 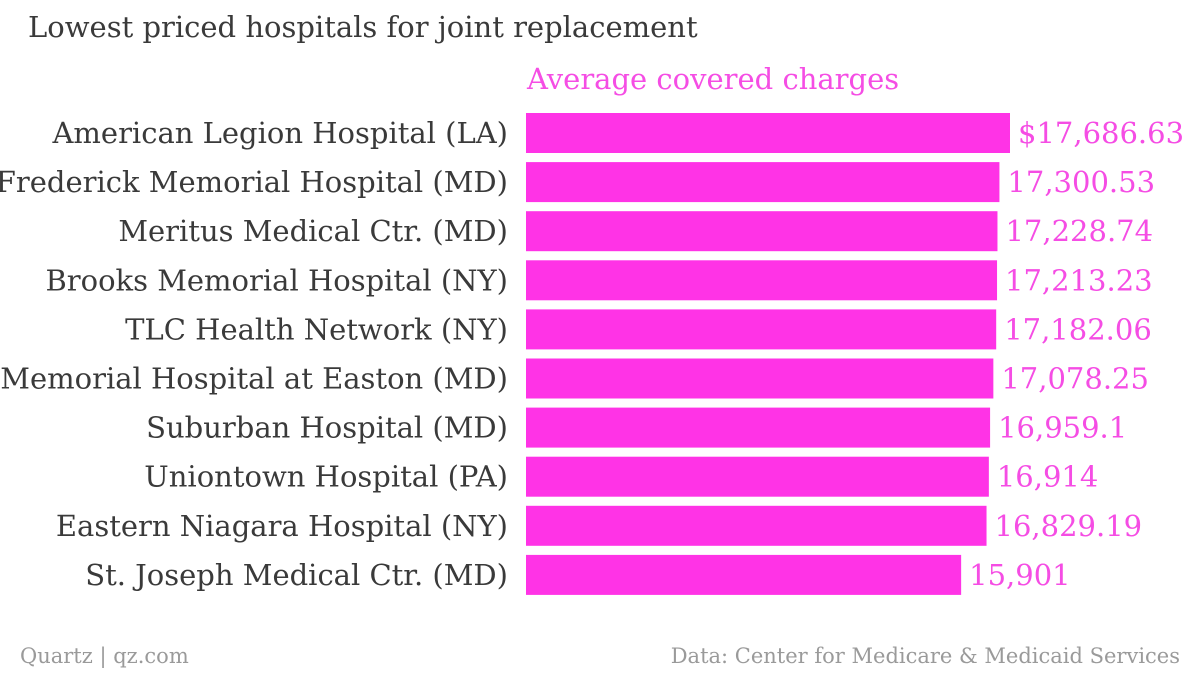 I want to click on category-label: Frederick Memorial Hospital (MD), so click(x=254, y=182).